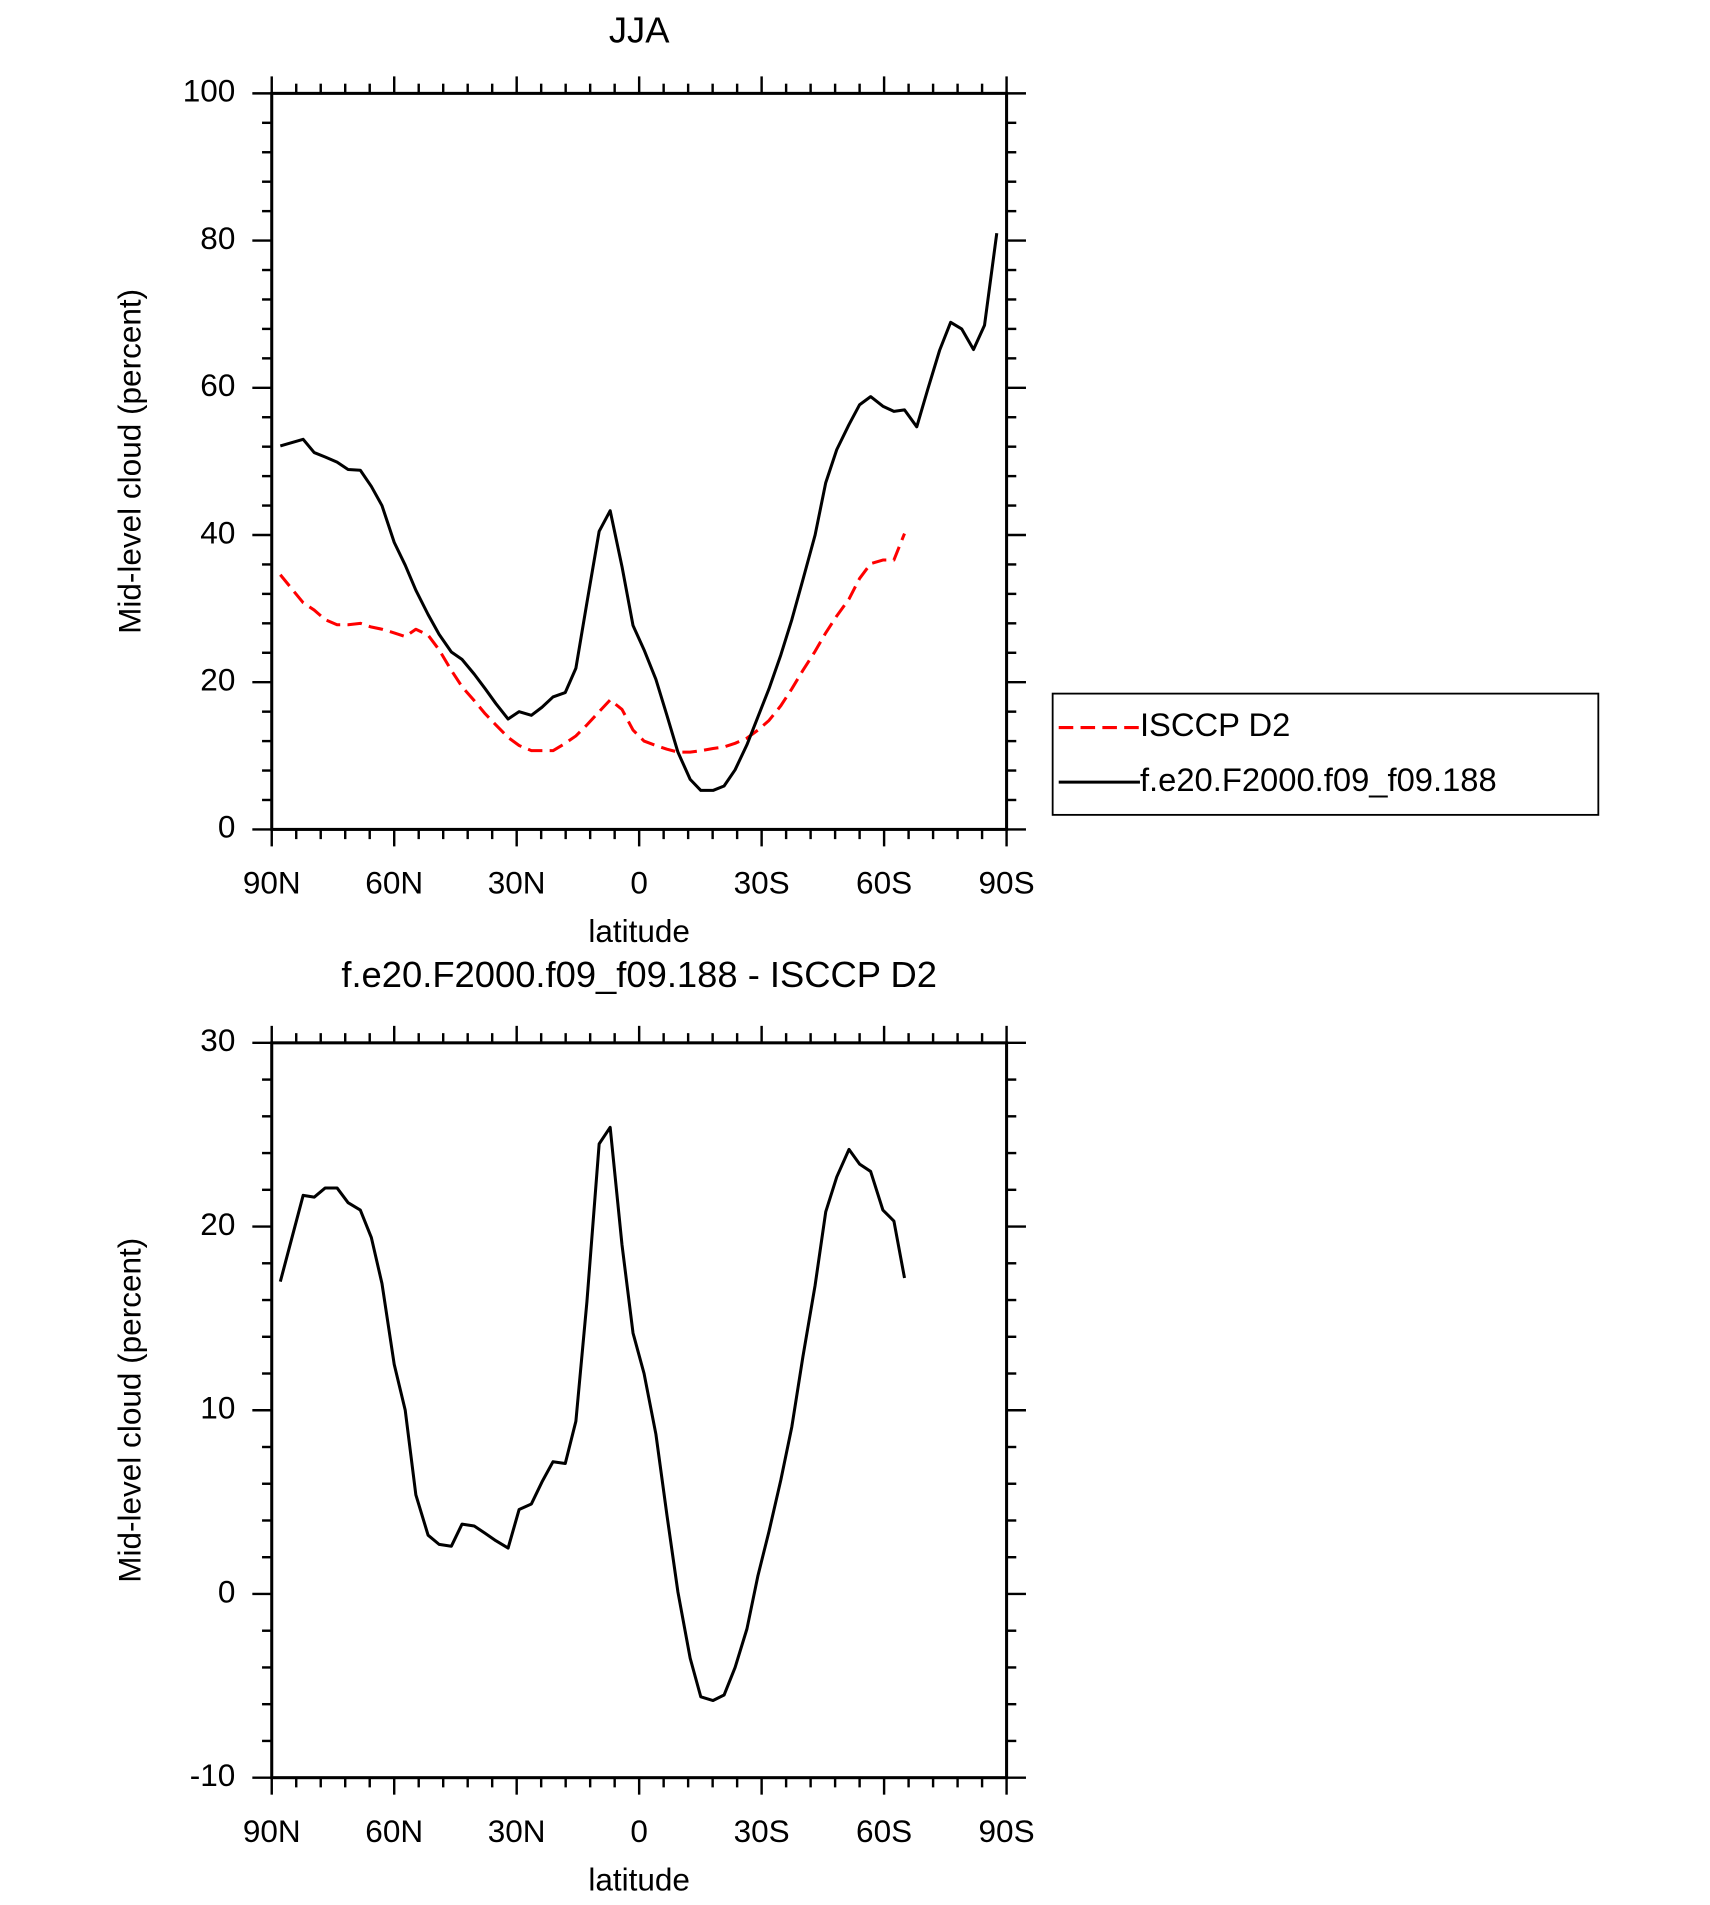 The height and width of the screenshot is (1905, 1710). I want to click on legend-box, so click(1325, 754).